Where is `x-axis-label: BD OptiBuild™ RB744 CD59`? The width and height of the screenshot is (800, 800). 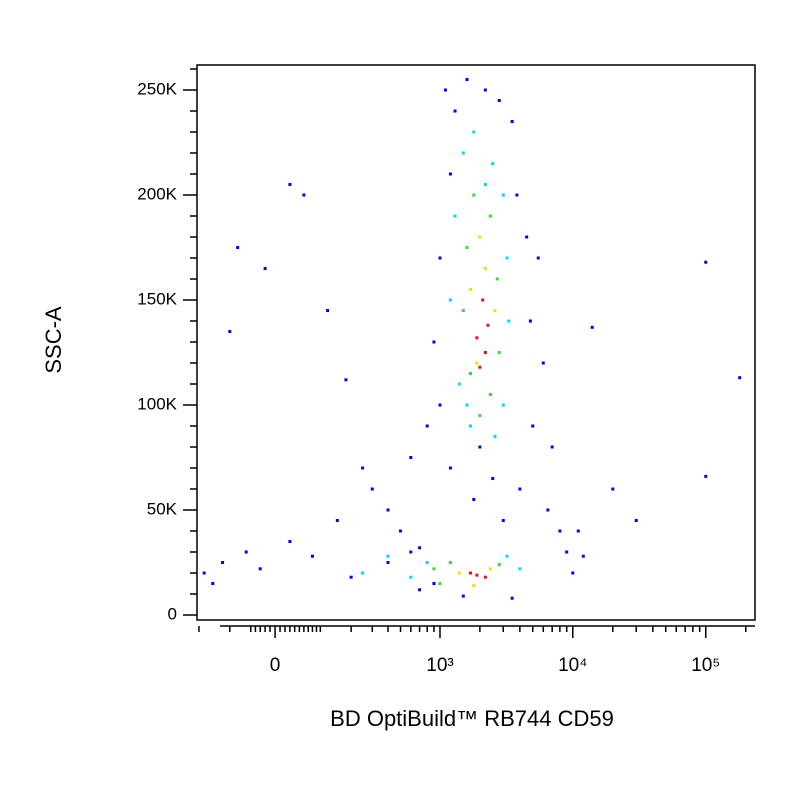 x-axis-label: BD OptiBuild™ RB744 CD59 is located at coordinates (472, 718).